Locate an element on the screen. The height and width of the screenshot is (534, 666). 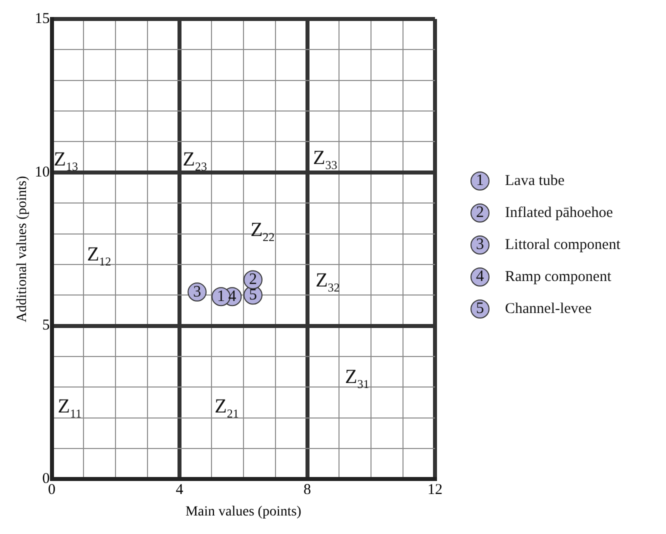
y-axis-title: Additional values (points) is located at coordinates (22, 249).